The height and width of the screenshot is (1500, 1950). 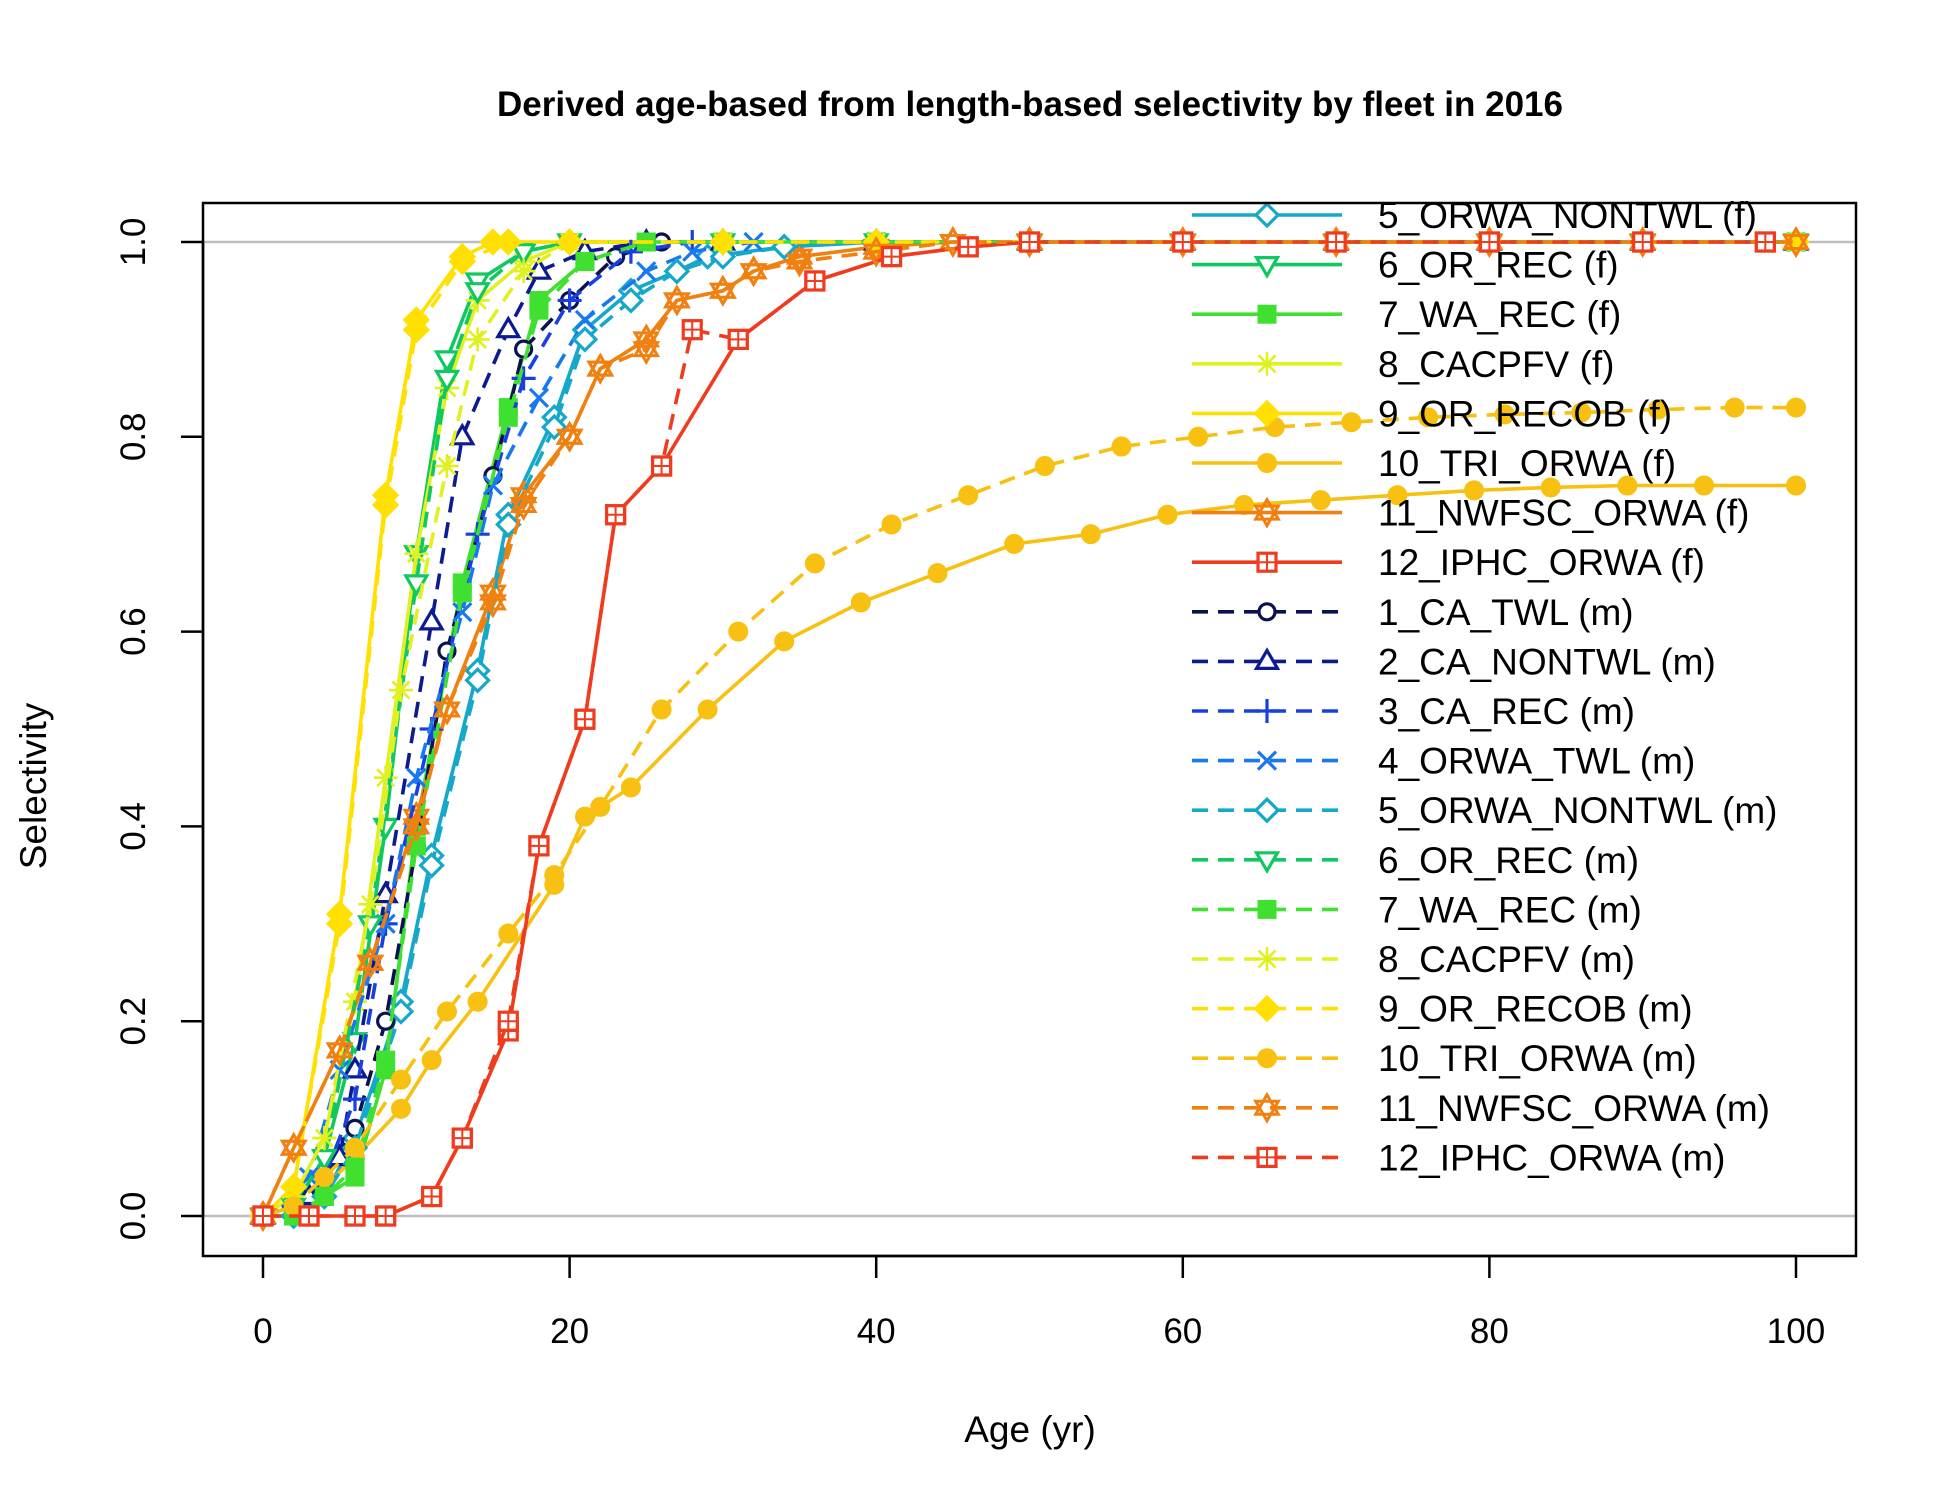 I want to click on legend-entry-13: 6_OR_REC (m), so click(x=1415, y=860).